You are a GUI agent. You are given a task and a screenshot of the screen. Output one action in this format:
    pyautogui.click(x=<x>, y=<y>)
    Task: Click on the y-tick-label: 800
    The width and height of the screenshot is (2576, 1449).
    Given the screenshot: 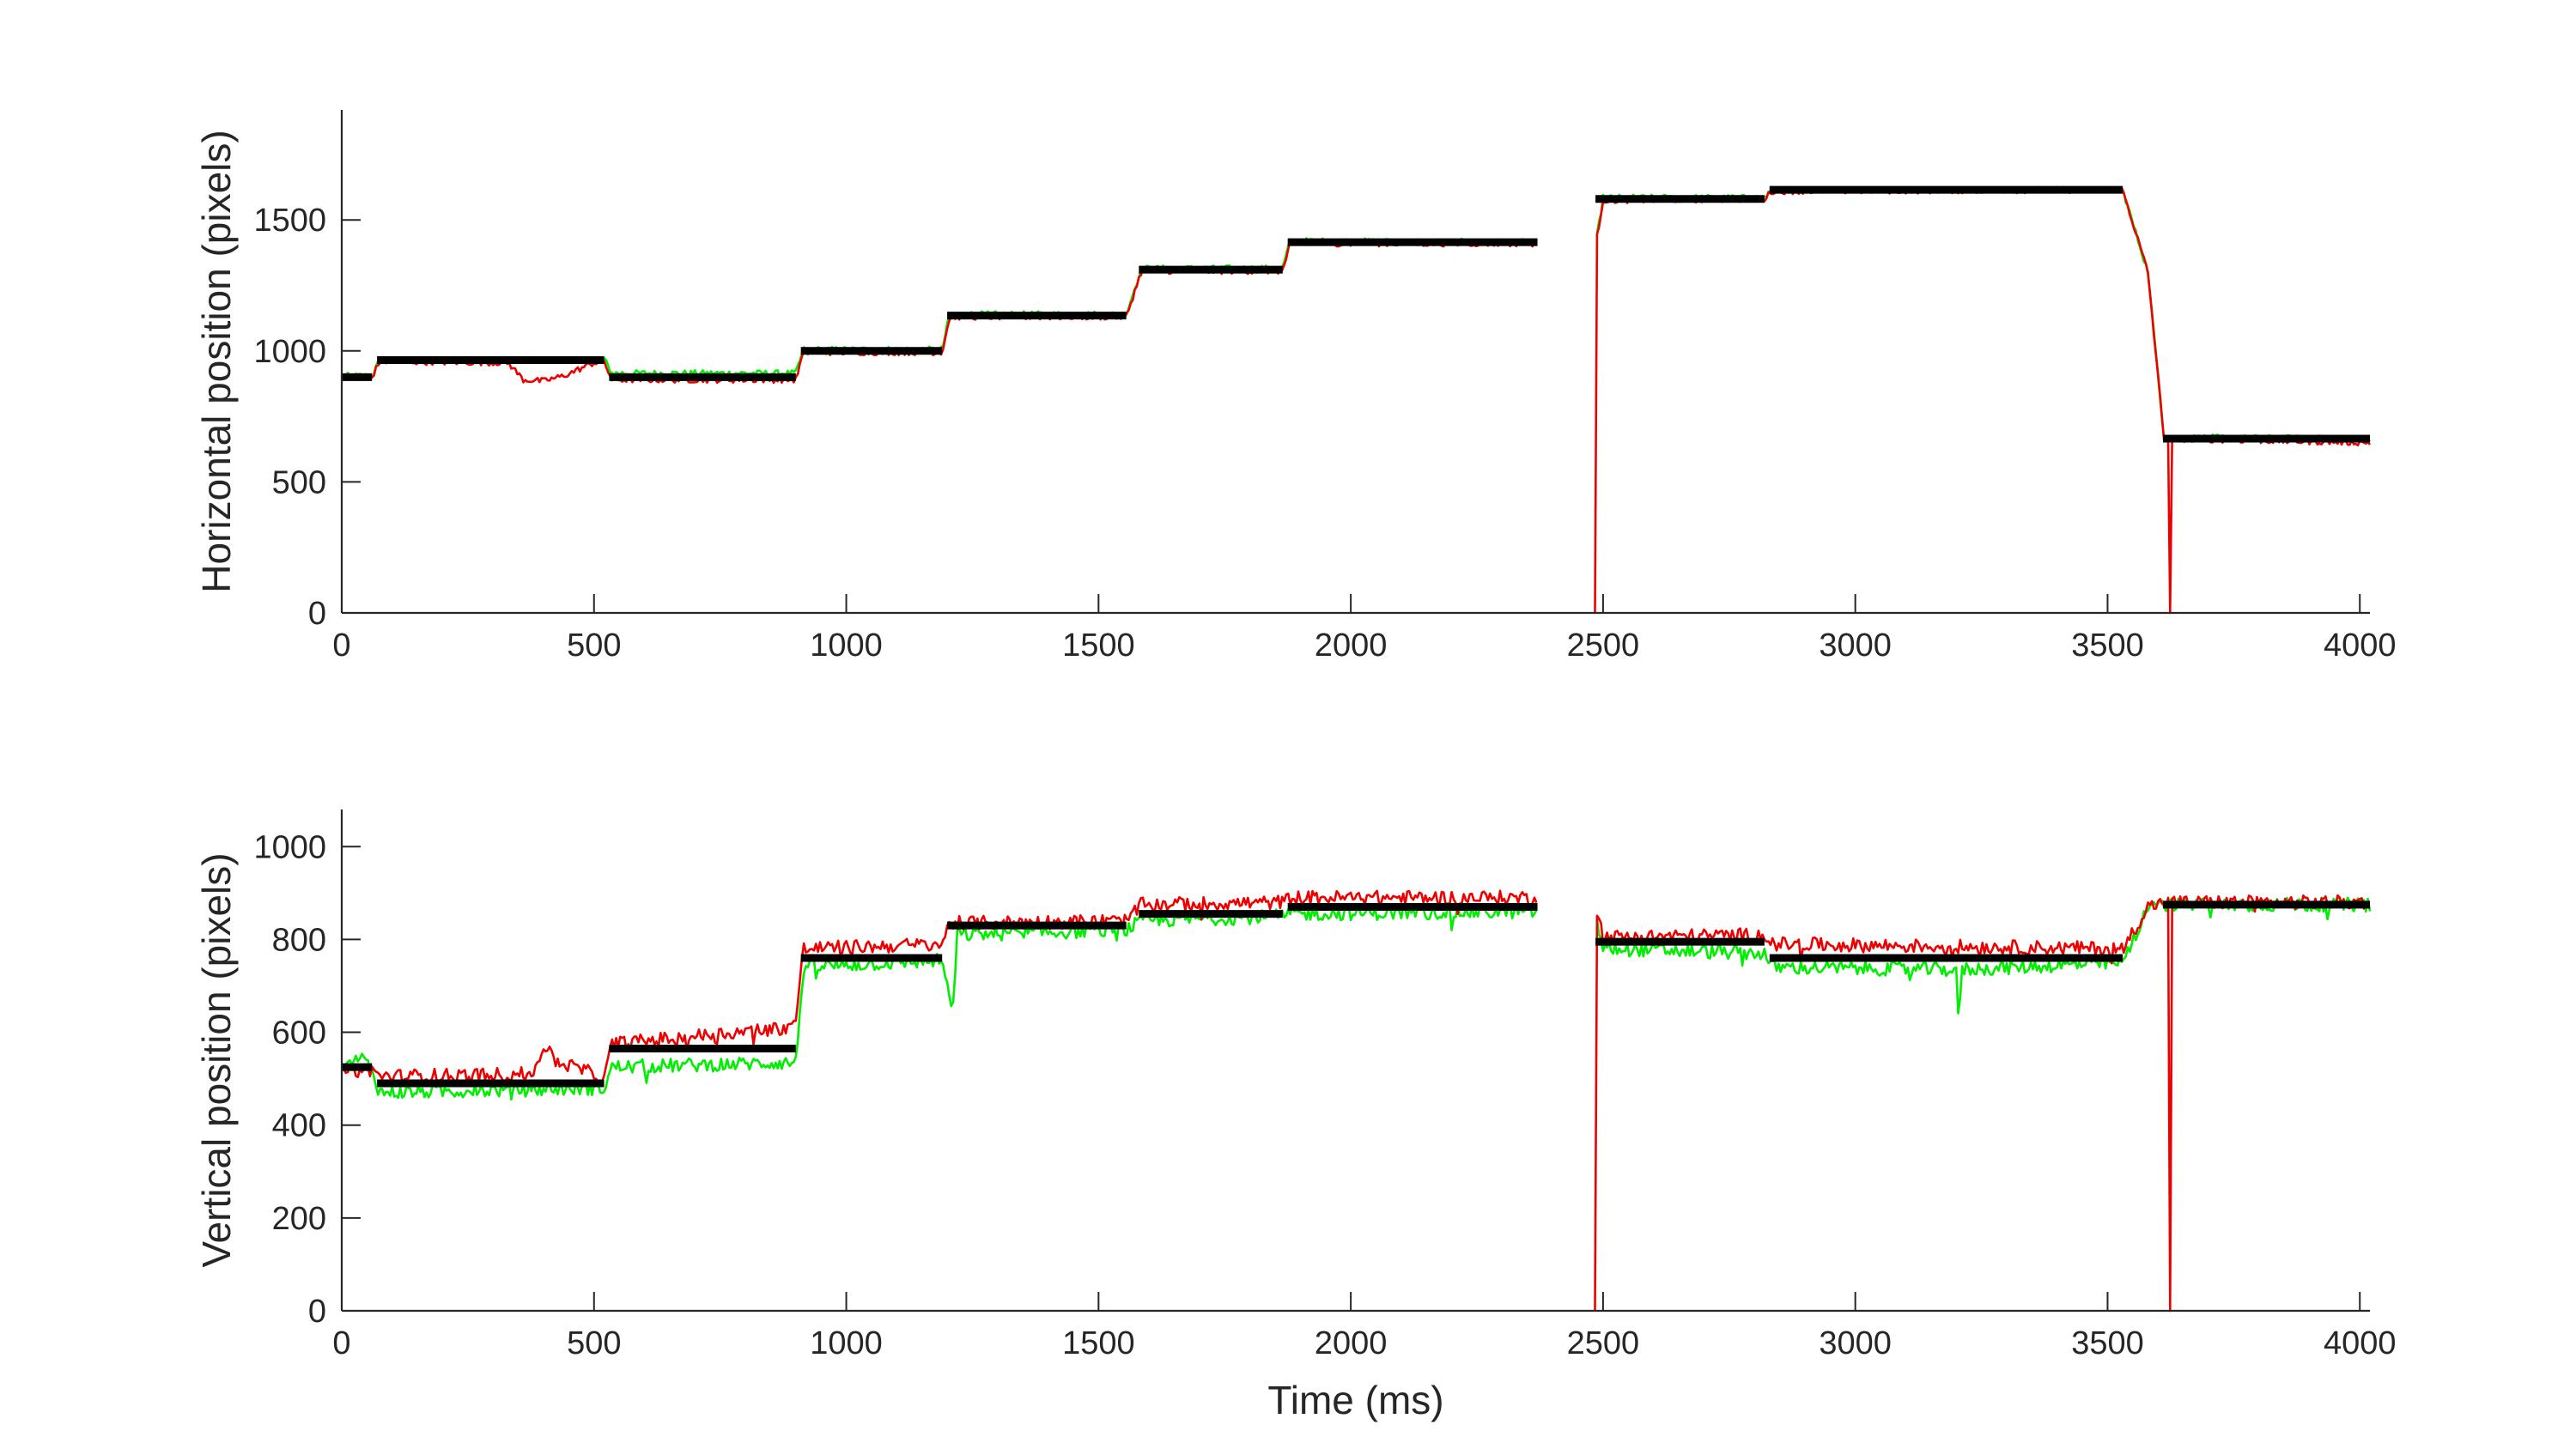 What is the action you would take?
    pyautogui.click(x=299, y=940)
    